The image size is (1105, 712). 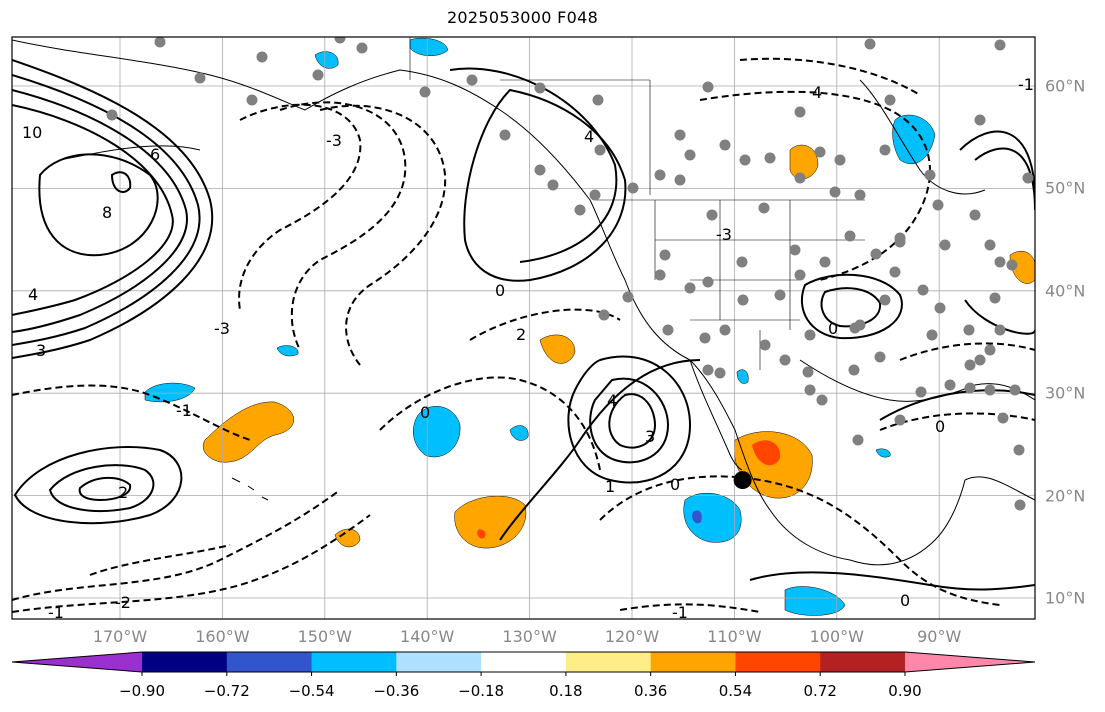 I want to click on anomaly-blue-mexico-coast, so click(x=712, y=518).